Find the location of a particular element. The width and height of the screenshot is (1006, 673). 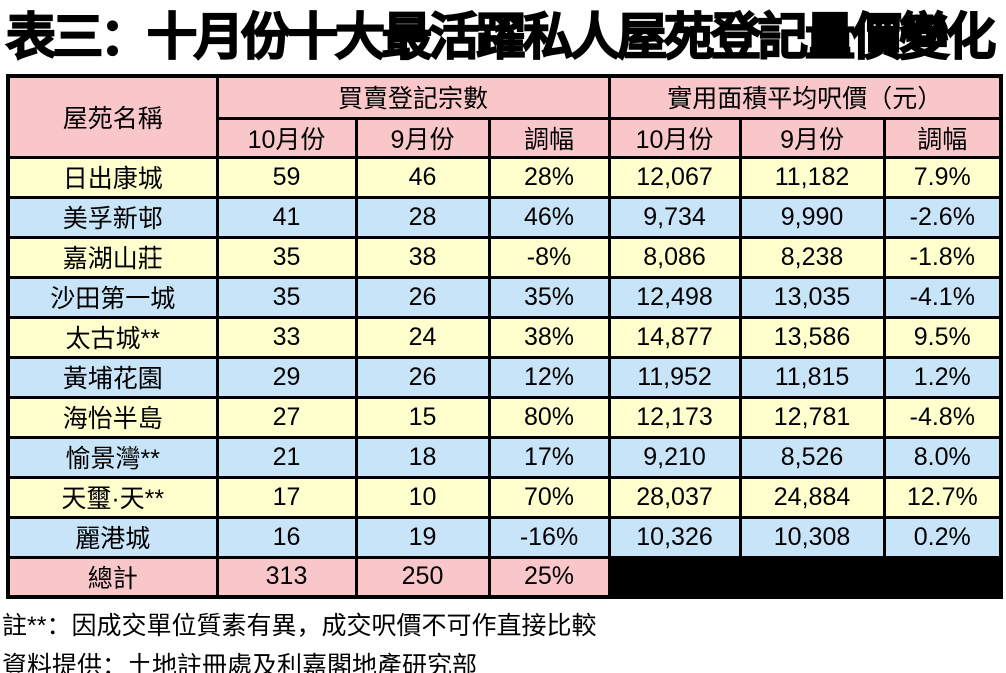

value-cell: 0.2% is located at coordinates (942, 537).